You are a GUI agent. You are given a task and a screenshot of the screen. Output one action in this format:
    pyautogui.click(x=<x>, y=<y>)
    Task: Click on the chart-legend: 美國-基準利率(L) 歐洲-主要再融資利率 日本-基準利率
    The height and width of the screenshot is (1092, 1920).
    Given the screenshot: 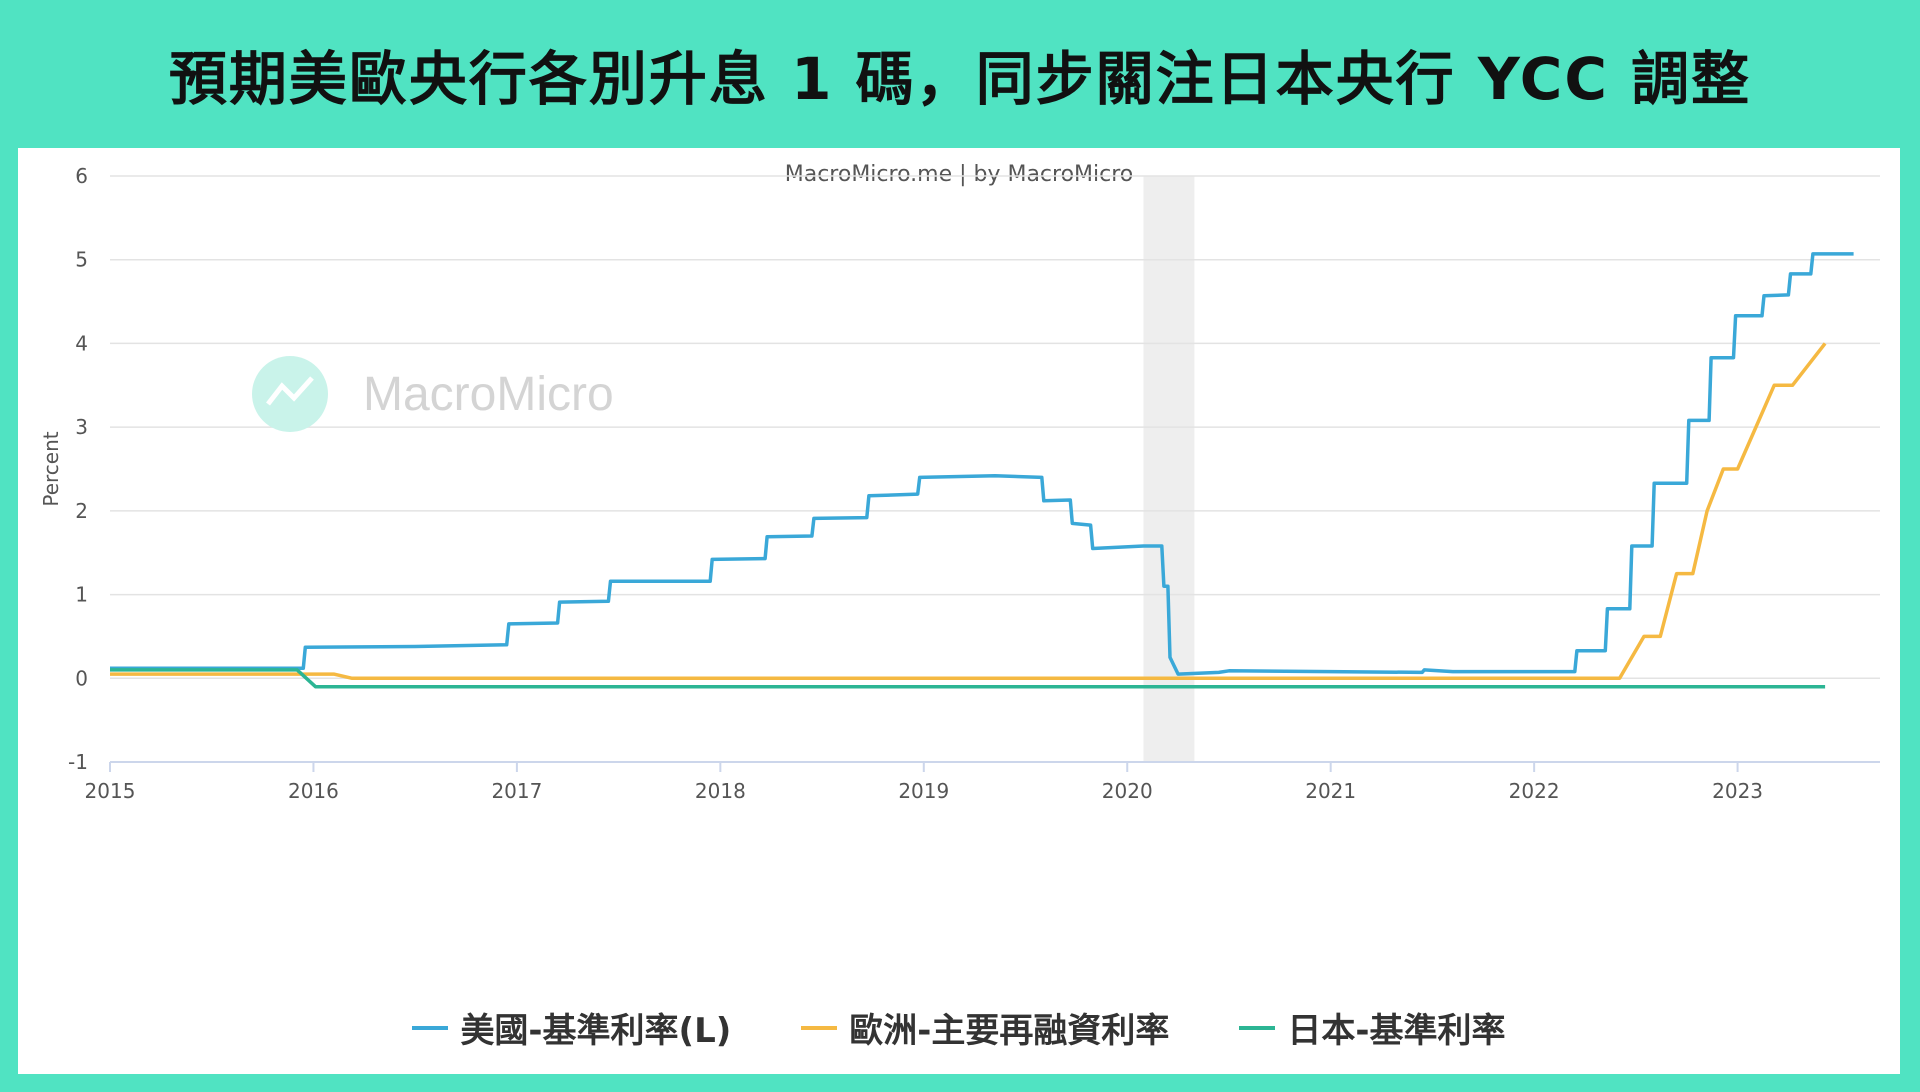 What is the action you would take?
    pyautogui.click(x=959, y=1027)
    